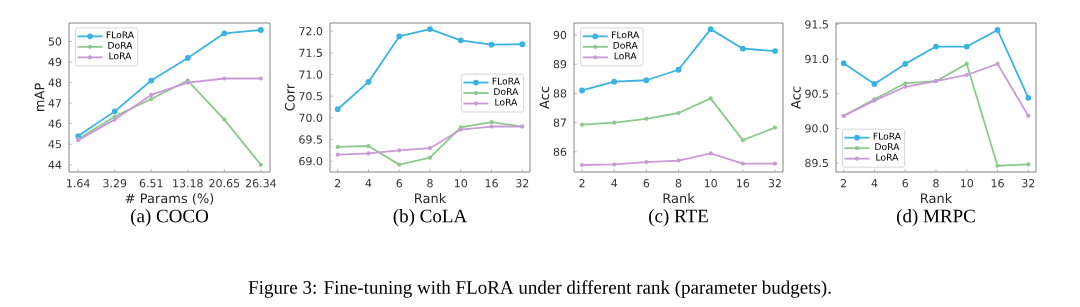 The height and width of the screenshot is (307, 1080). Describe the element at coordinates (816, 93) in the screenshot. I see `y-tick-label: 90.5` at that location.